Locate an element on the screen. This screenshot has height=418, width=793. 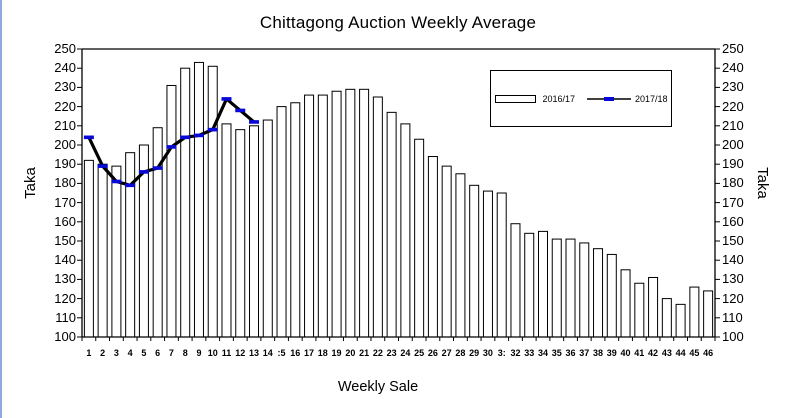
x-tick-label-16: 16 is located at coordinates (295, 353).